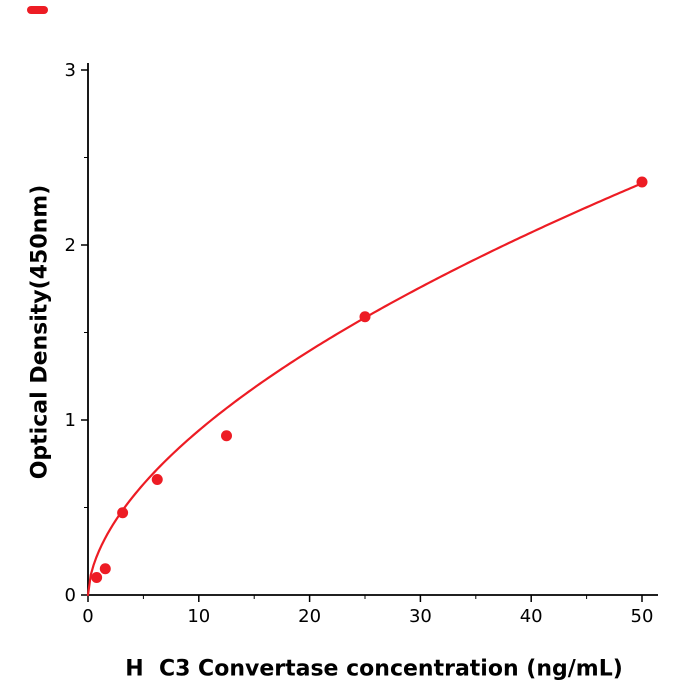  What do you see at coordinates (70, 595) in the screenshot?
I see `y-tick-label: 0` at bounding box center [70, 595].